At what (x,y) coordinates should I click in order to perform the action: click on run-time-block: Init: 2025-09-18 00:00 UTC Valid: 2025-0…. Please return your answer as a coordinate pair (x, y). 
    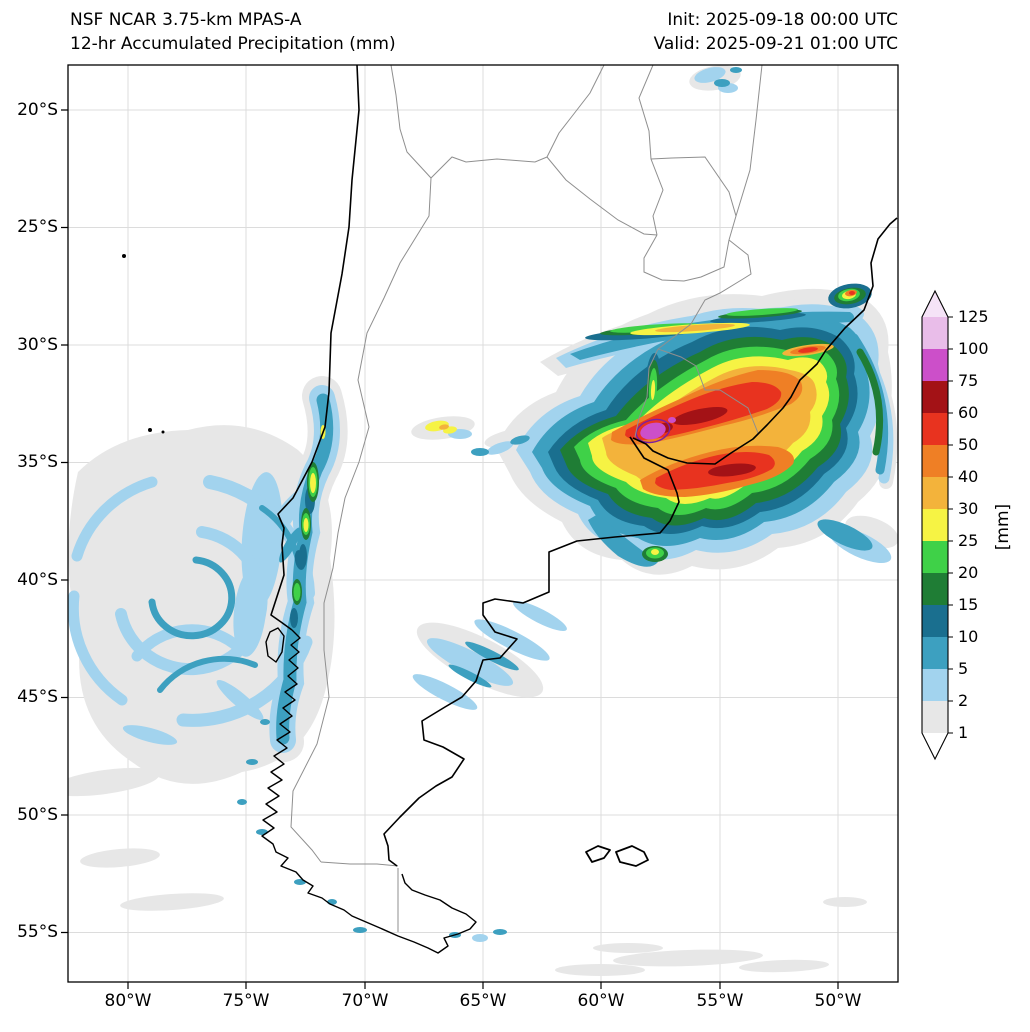
    Looking at the image, I should click on (698, 32).